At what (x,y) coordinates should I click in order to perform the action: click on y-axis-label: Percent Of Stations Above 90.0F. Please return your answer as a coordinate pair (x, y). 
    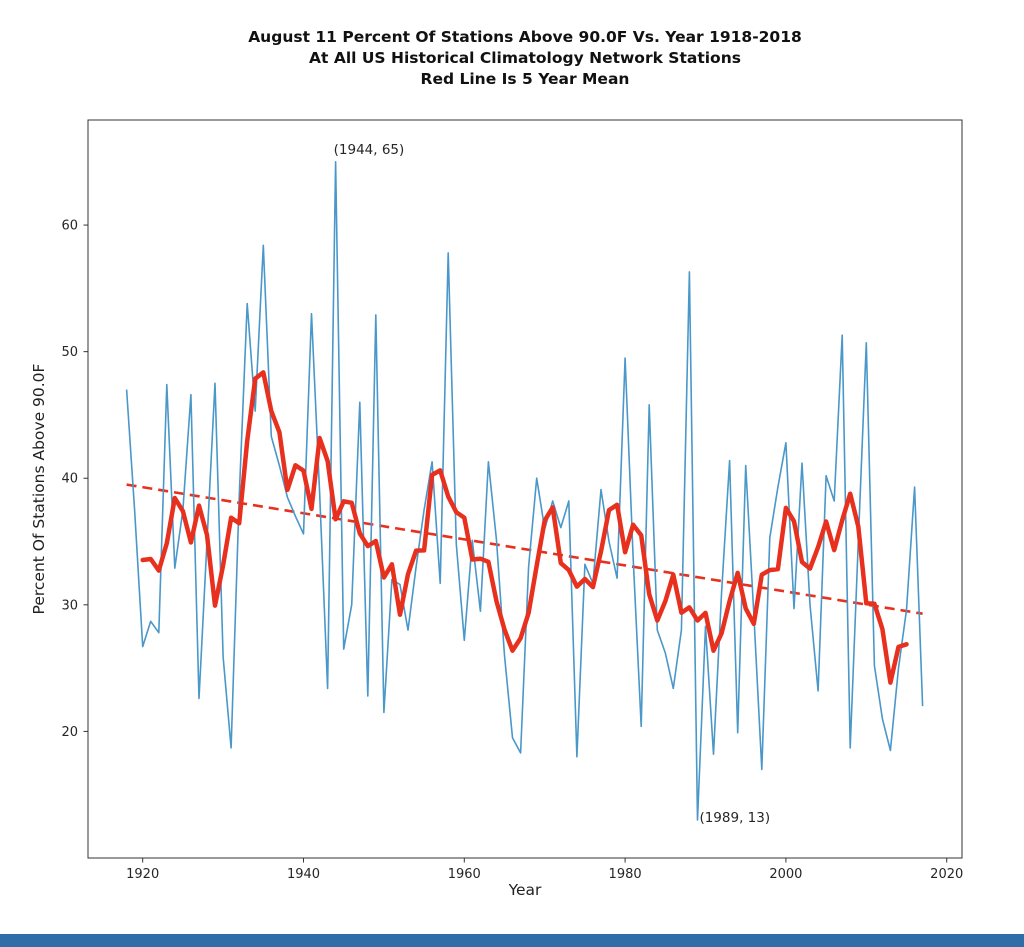
    Looking at the image, I should click on (39, 489).